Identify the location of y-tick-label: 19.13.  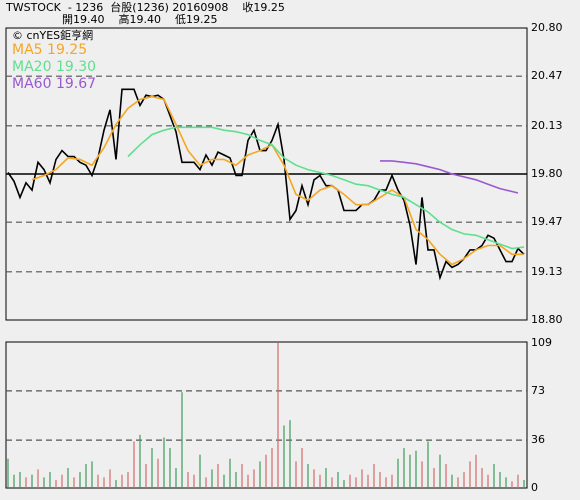
(547, 271).